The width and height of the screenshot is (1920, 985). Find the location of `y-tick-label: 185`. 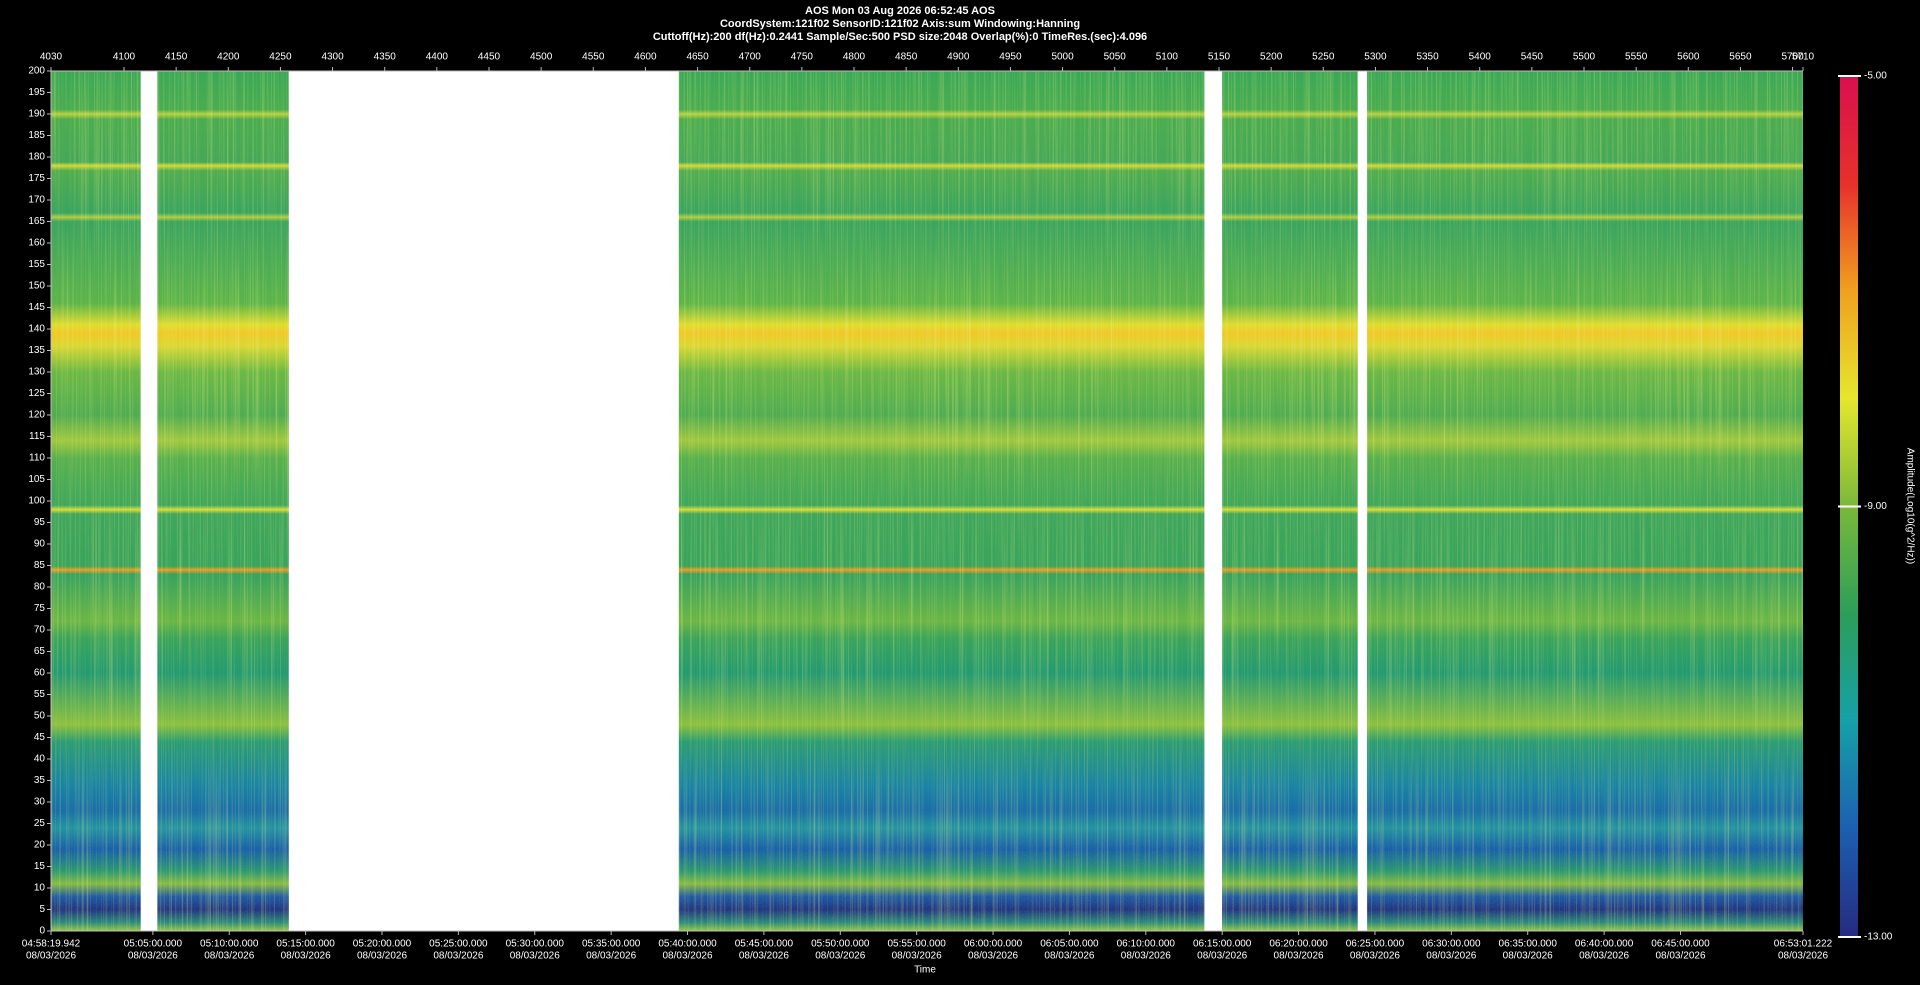

y-tick-label: 185 is located at coordinates (36, 135).